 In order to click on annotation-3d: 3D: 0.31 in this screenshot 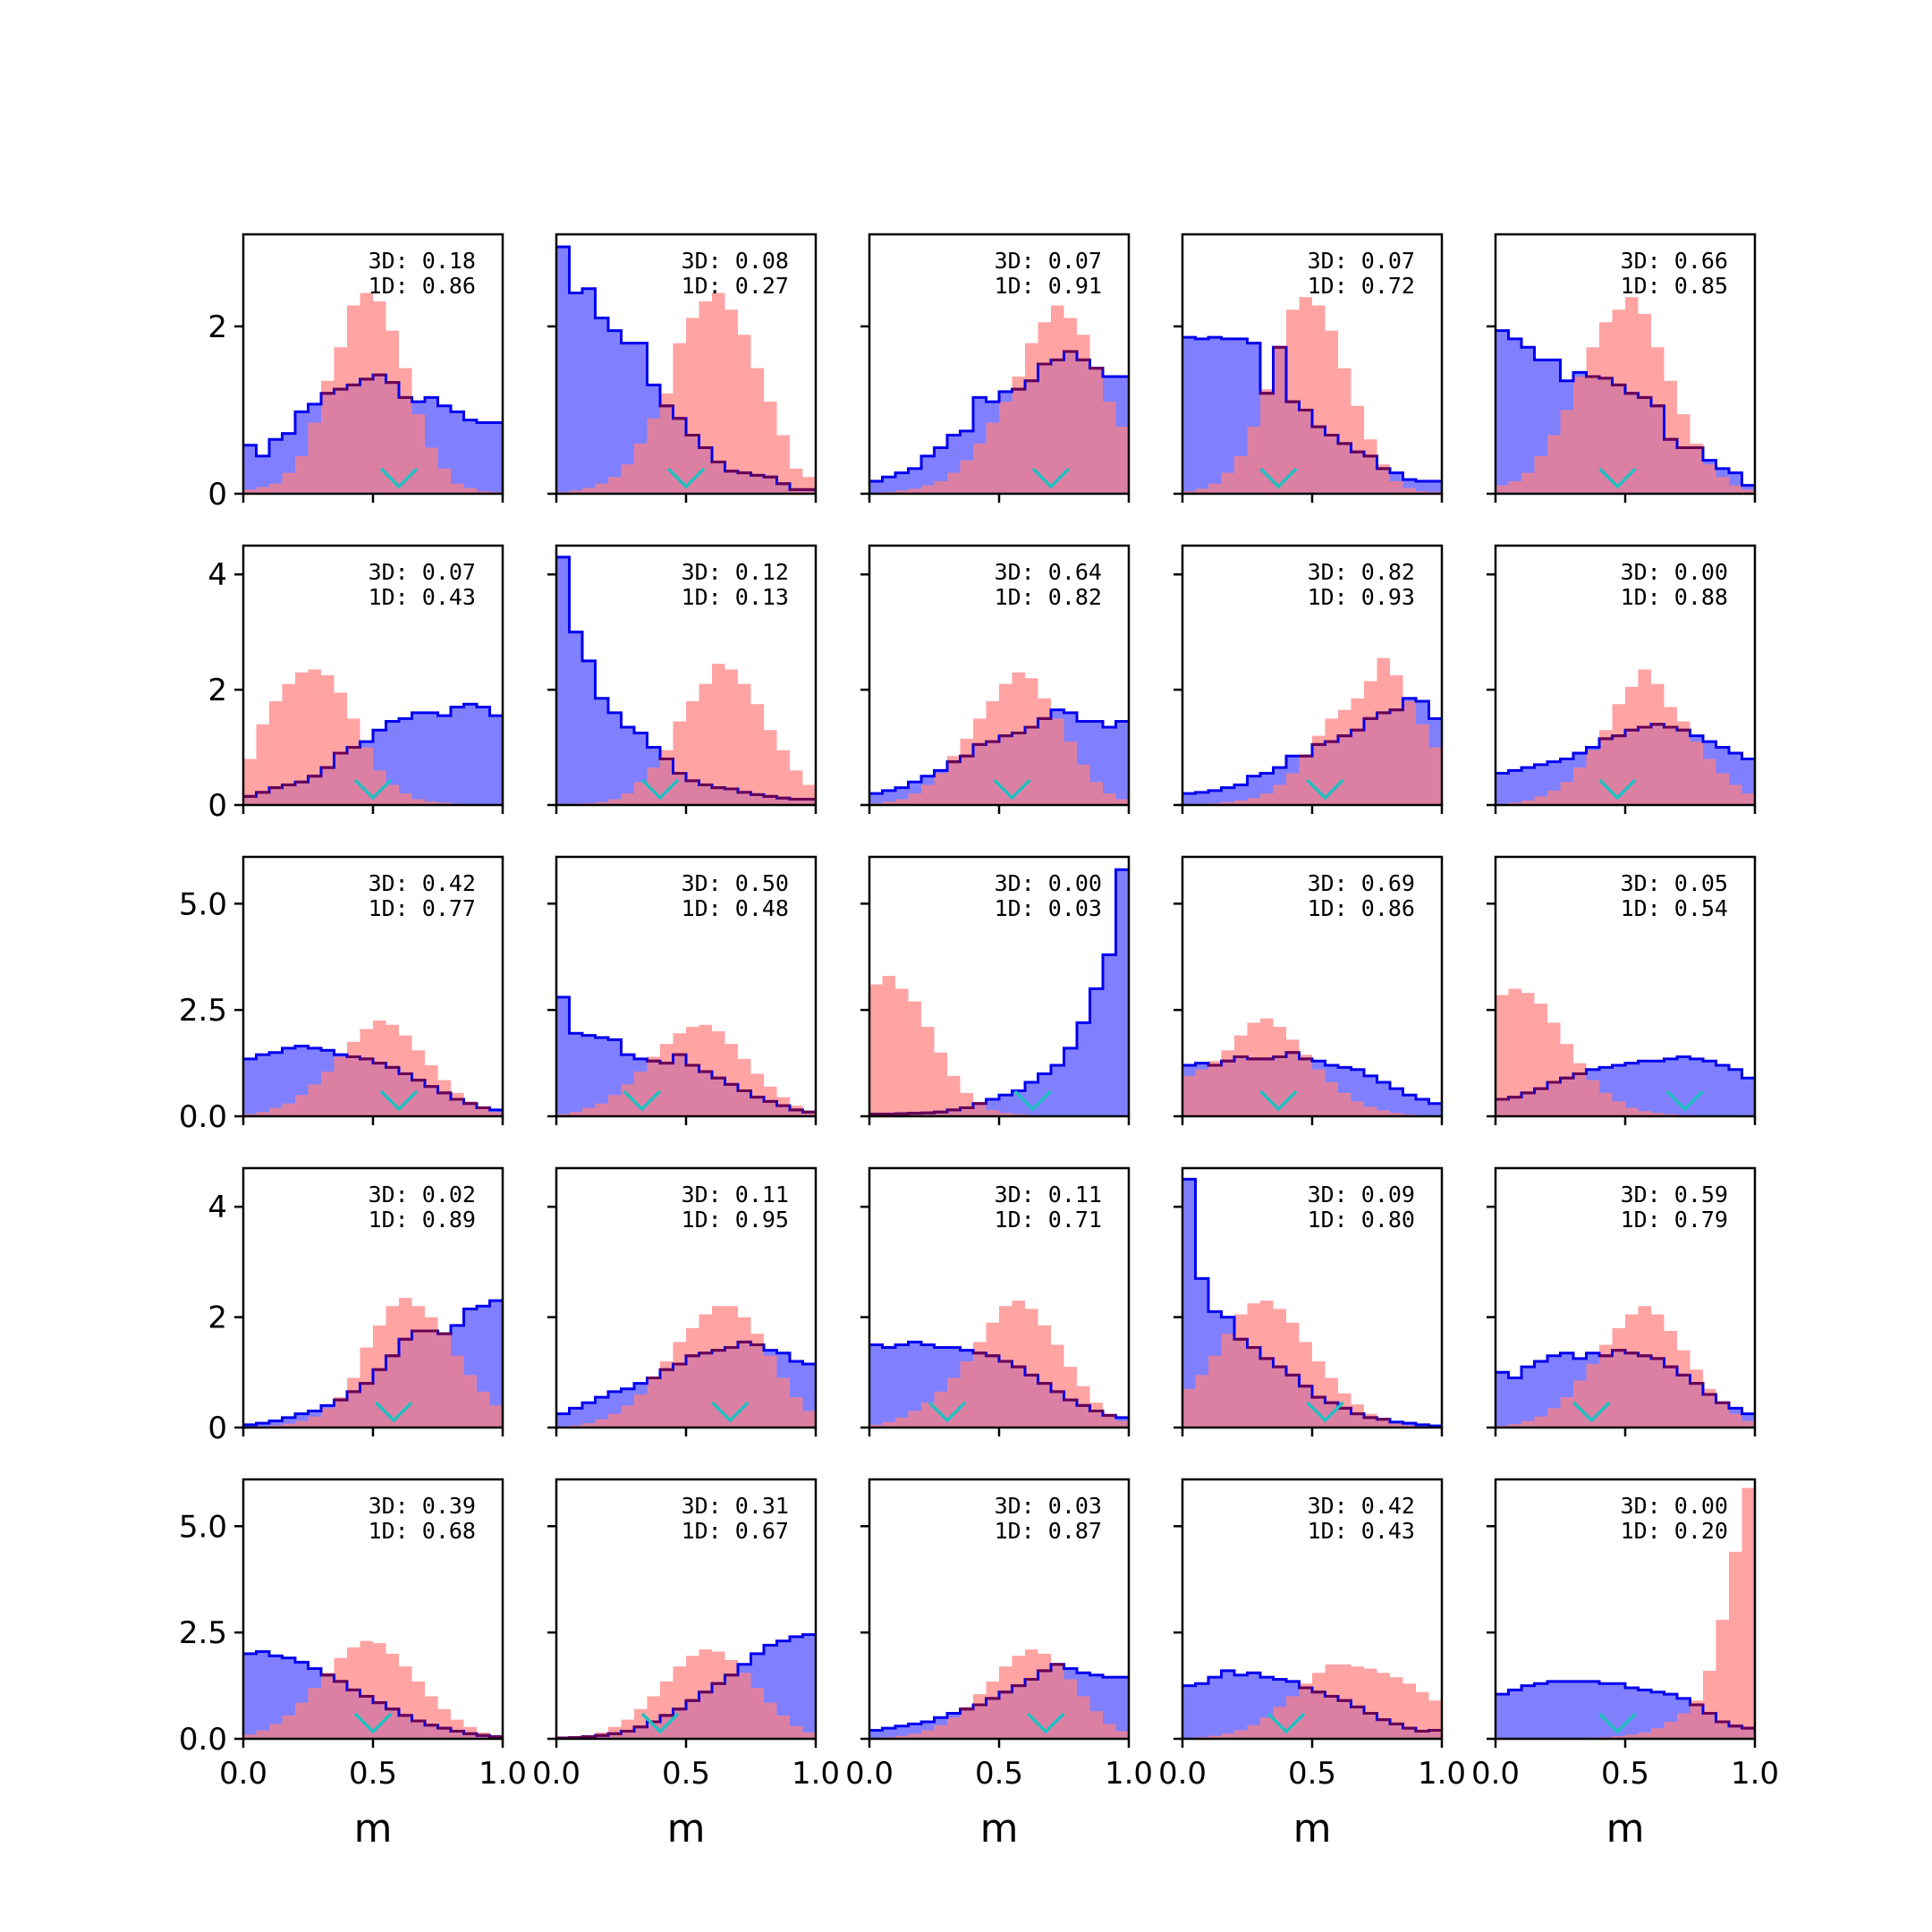, I will do `click(735, 1506)`.